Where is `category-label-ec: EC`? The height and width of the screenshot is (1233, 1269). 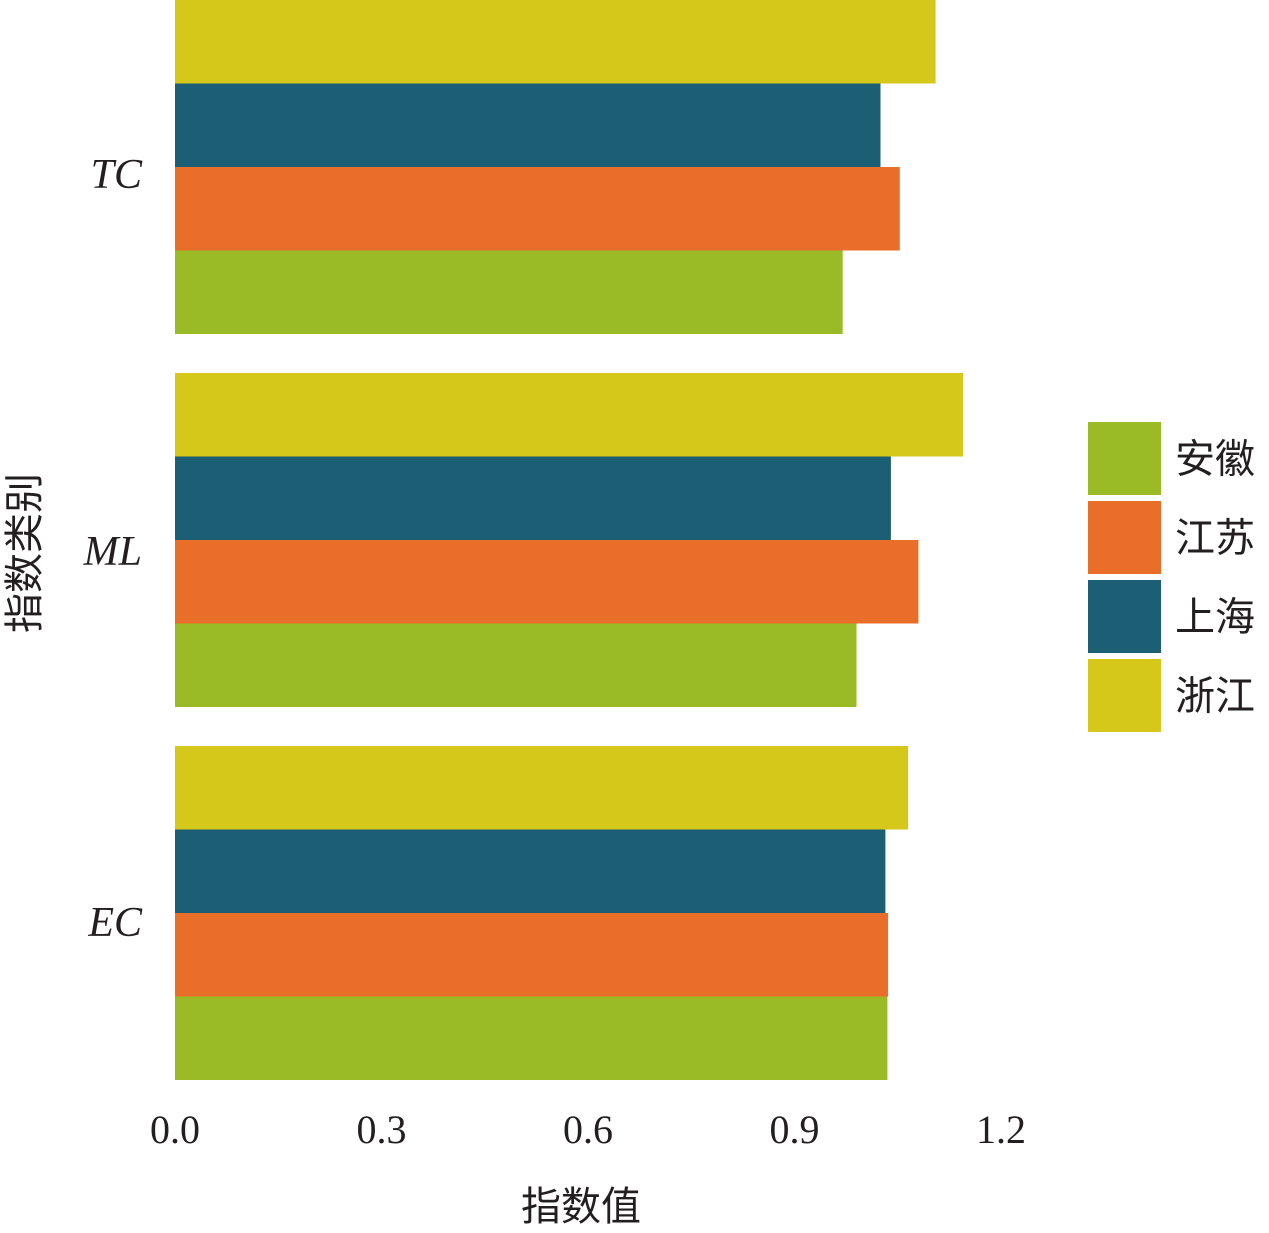
category-label-ec: EC is located at coordinates (115, 923).